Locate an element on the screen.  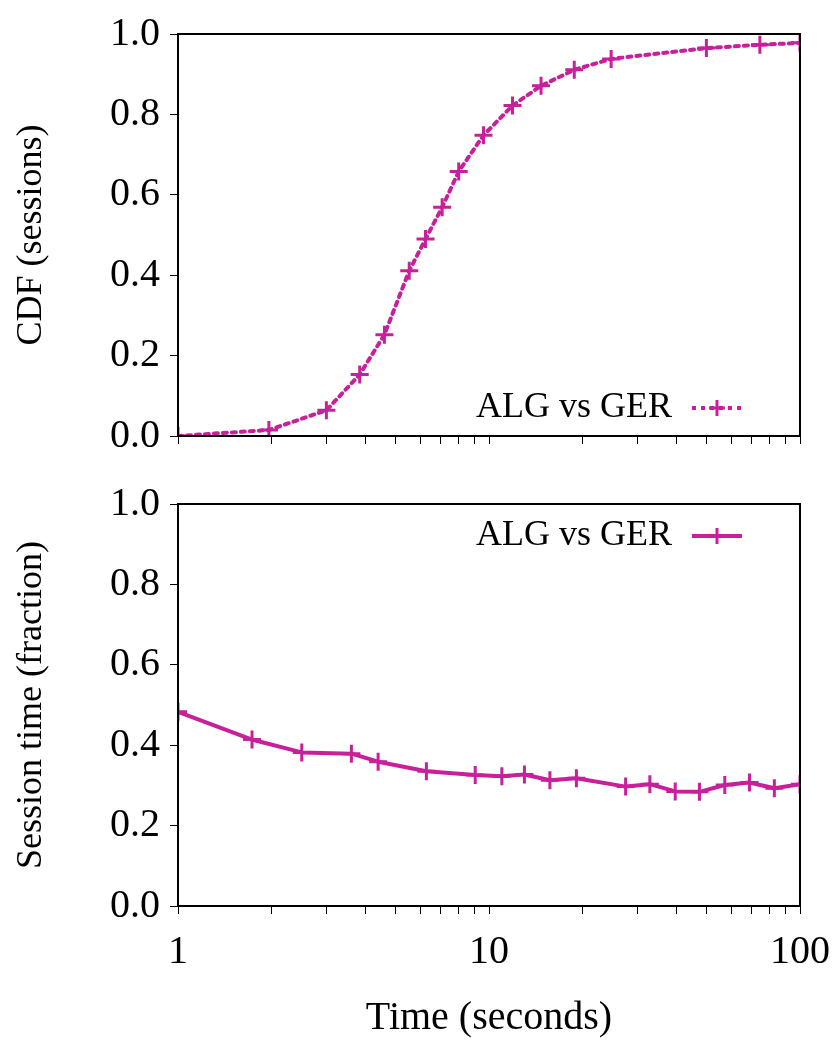
y-axis-title: Session time (fraction) is located at coordinates (29, 705).